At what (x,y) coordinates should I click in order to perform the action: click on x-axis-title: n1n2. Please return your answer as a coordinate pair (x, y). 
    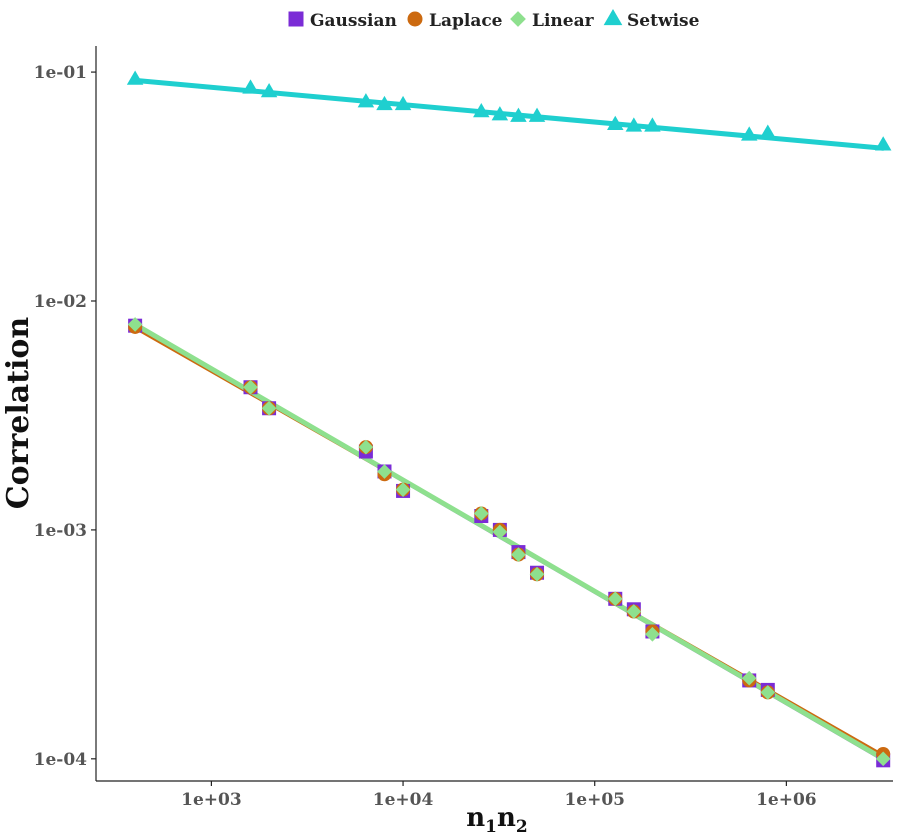
    Looking at the image, I should click on (497, 820).